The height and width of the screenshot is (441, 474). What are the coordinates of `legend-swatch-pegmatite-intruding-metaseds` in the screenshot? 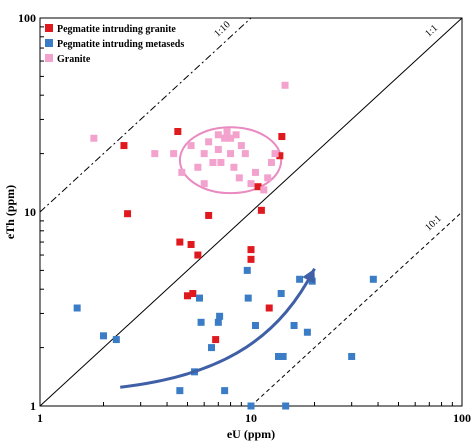 It's located at (49, 43).